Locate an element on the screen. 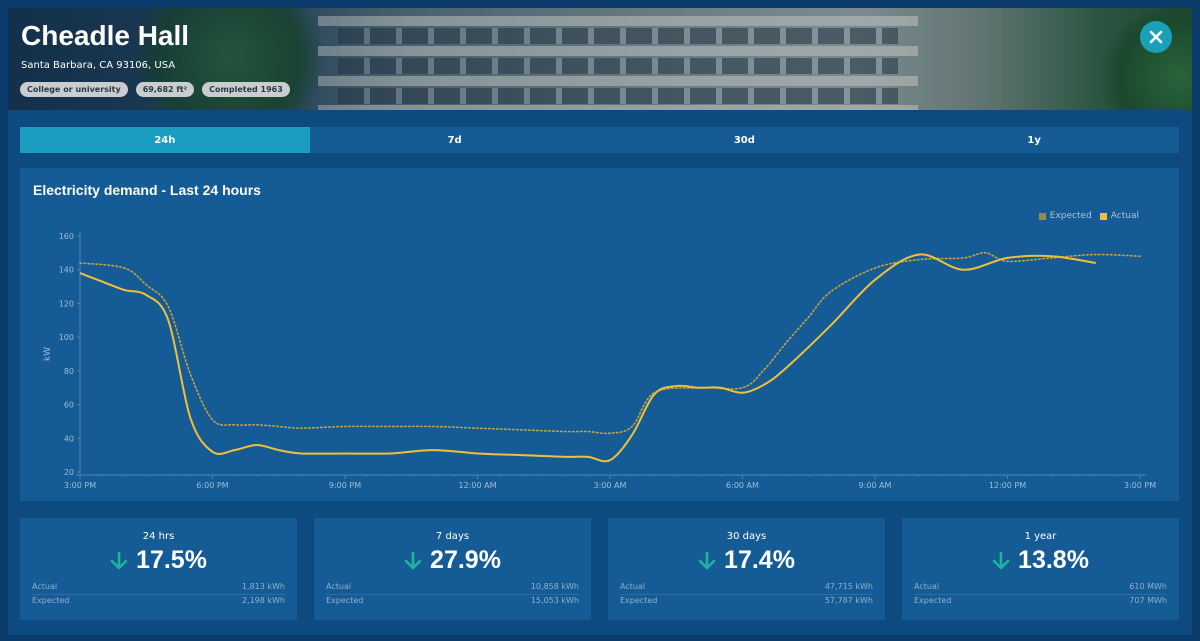 The width and height of the screenshot is (1200, 641). x-tick-label: 12:00 PM is located at coordinates (1007, 485).